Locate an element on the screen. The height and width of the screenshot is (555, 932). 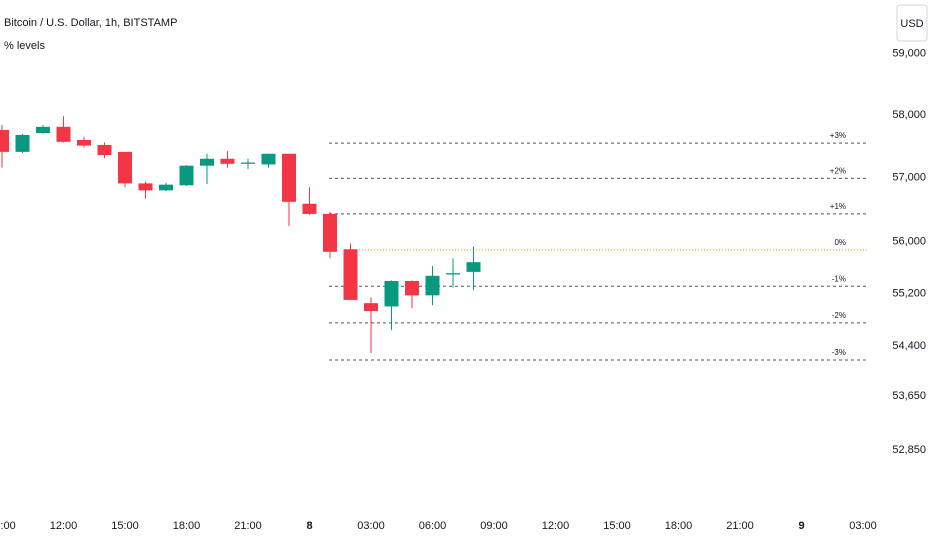
y-tick-label: 53,650 is located at coordinates (909, 396).